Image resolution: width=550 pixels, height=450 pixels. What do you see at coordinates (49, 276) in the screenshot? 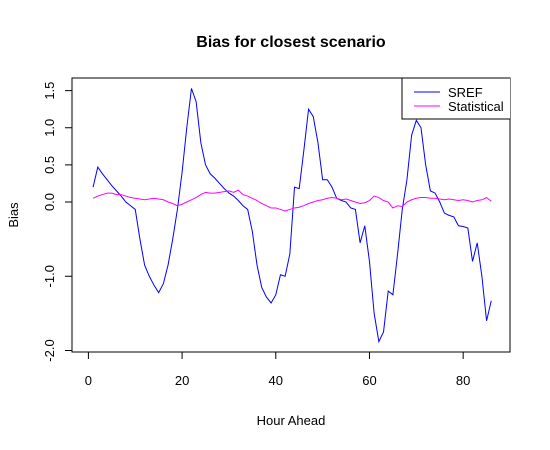
I see `y-tick-label: -1.0` at bounding box center [49, 276].